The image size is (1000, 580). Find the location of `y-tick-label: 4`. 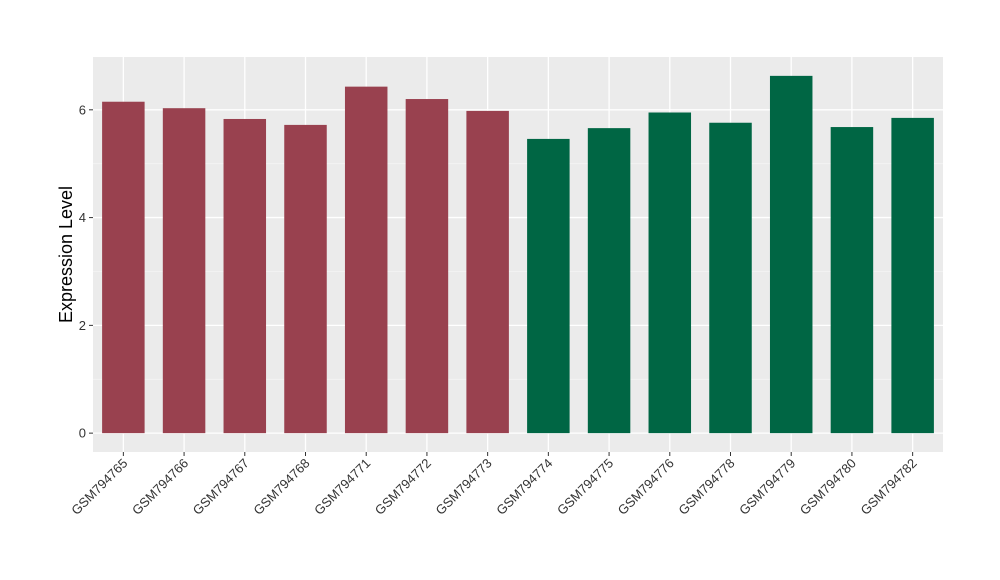

y-tick-label: 4 is located at coordinates (82, 217).